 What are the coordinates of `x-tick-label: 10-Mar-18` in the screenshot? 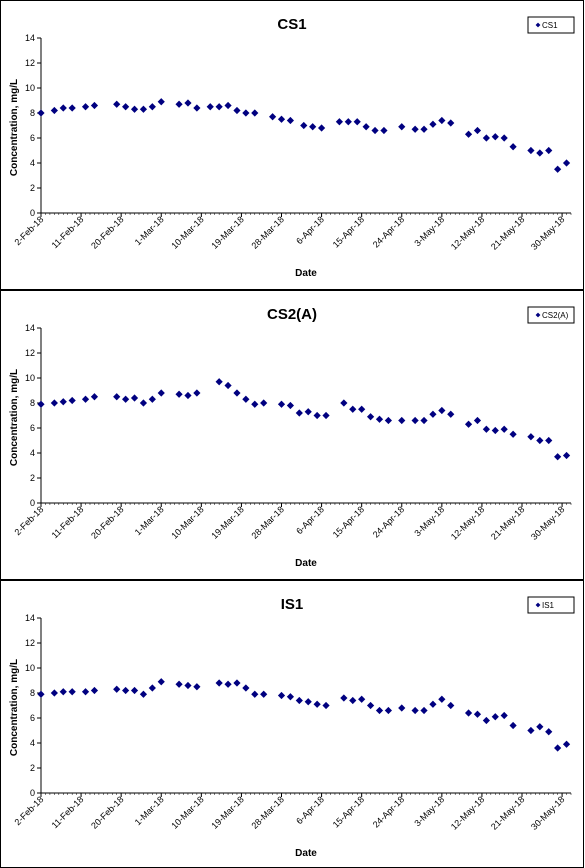 It's located at (187, 232).